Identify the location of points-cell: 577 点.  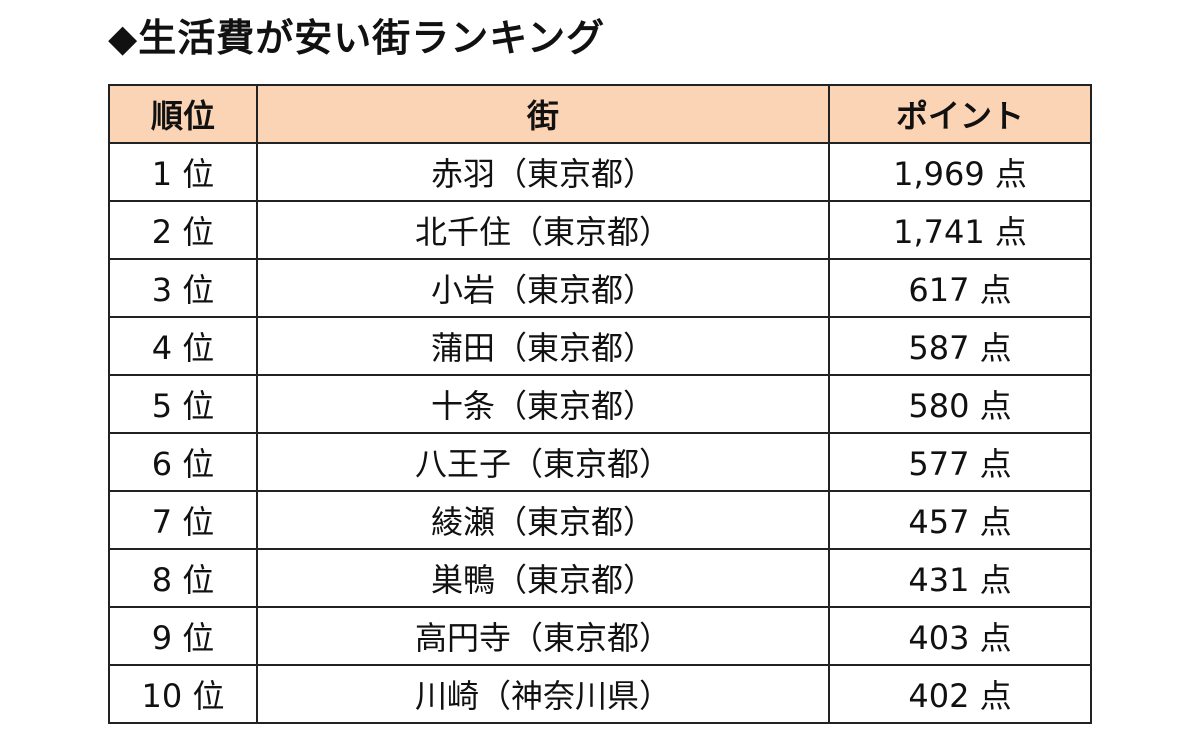
(960, 462).